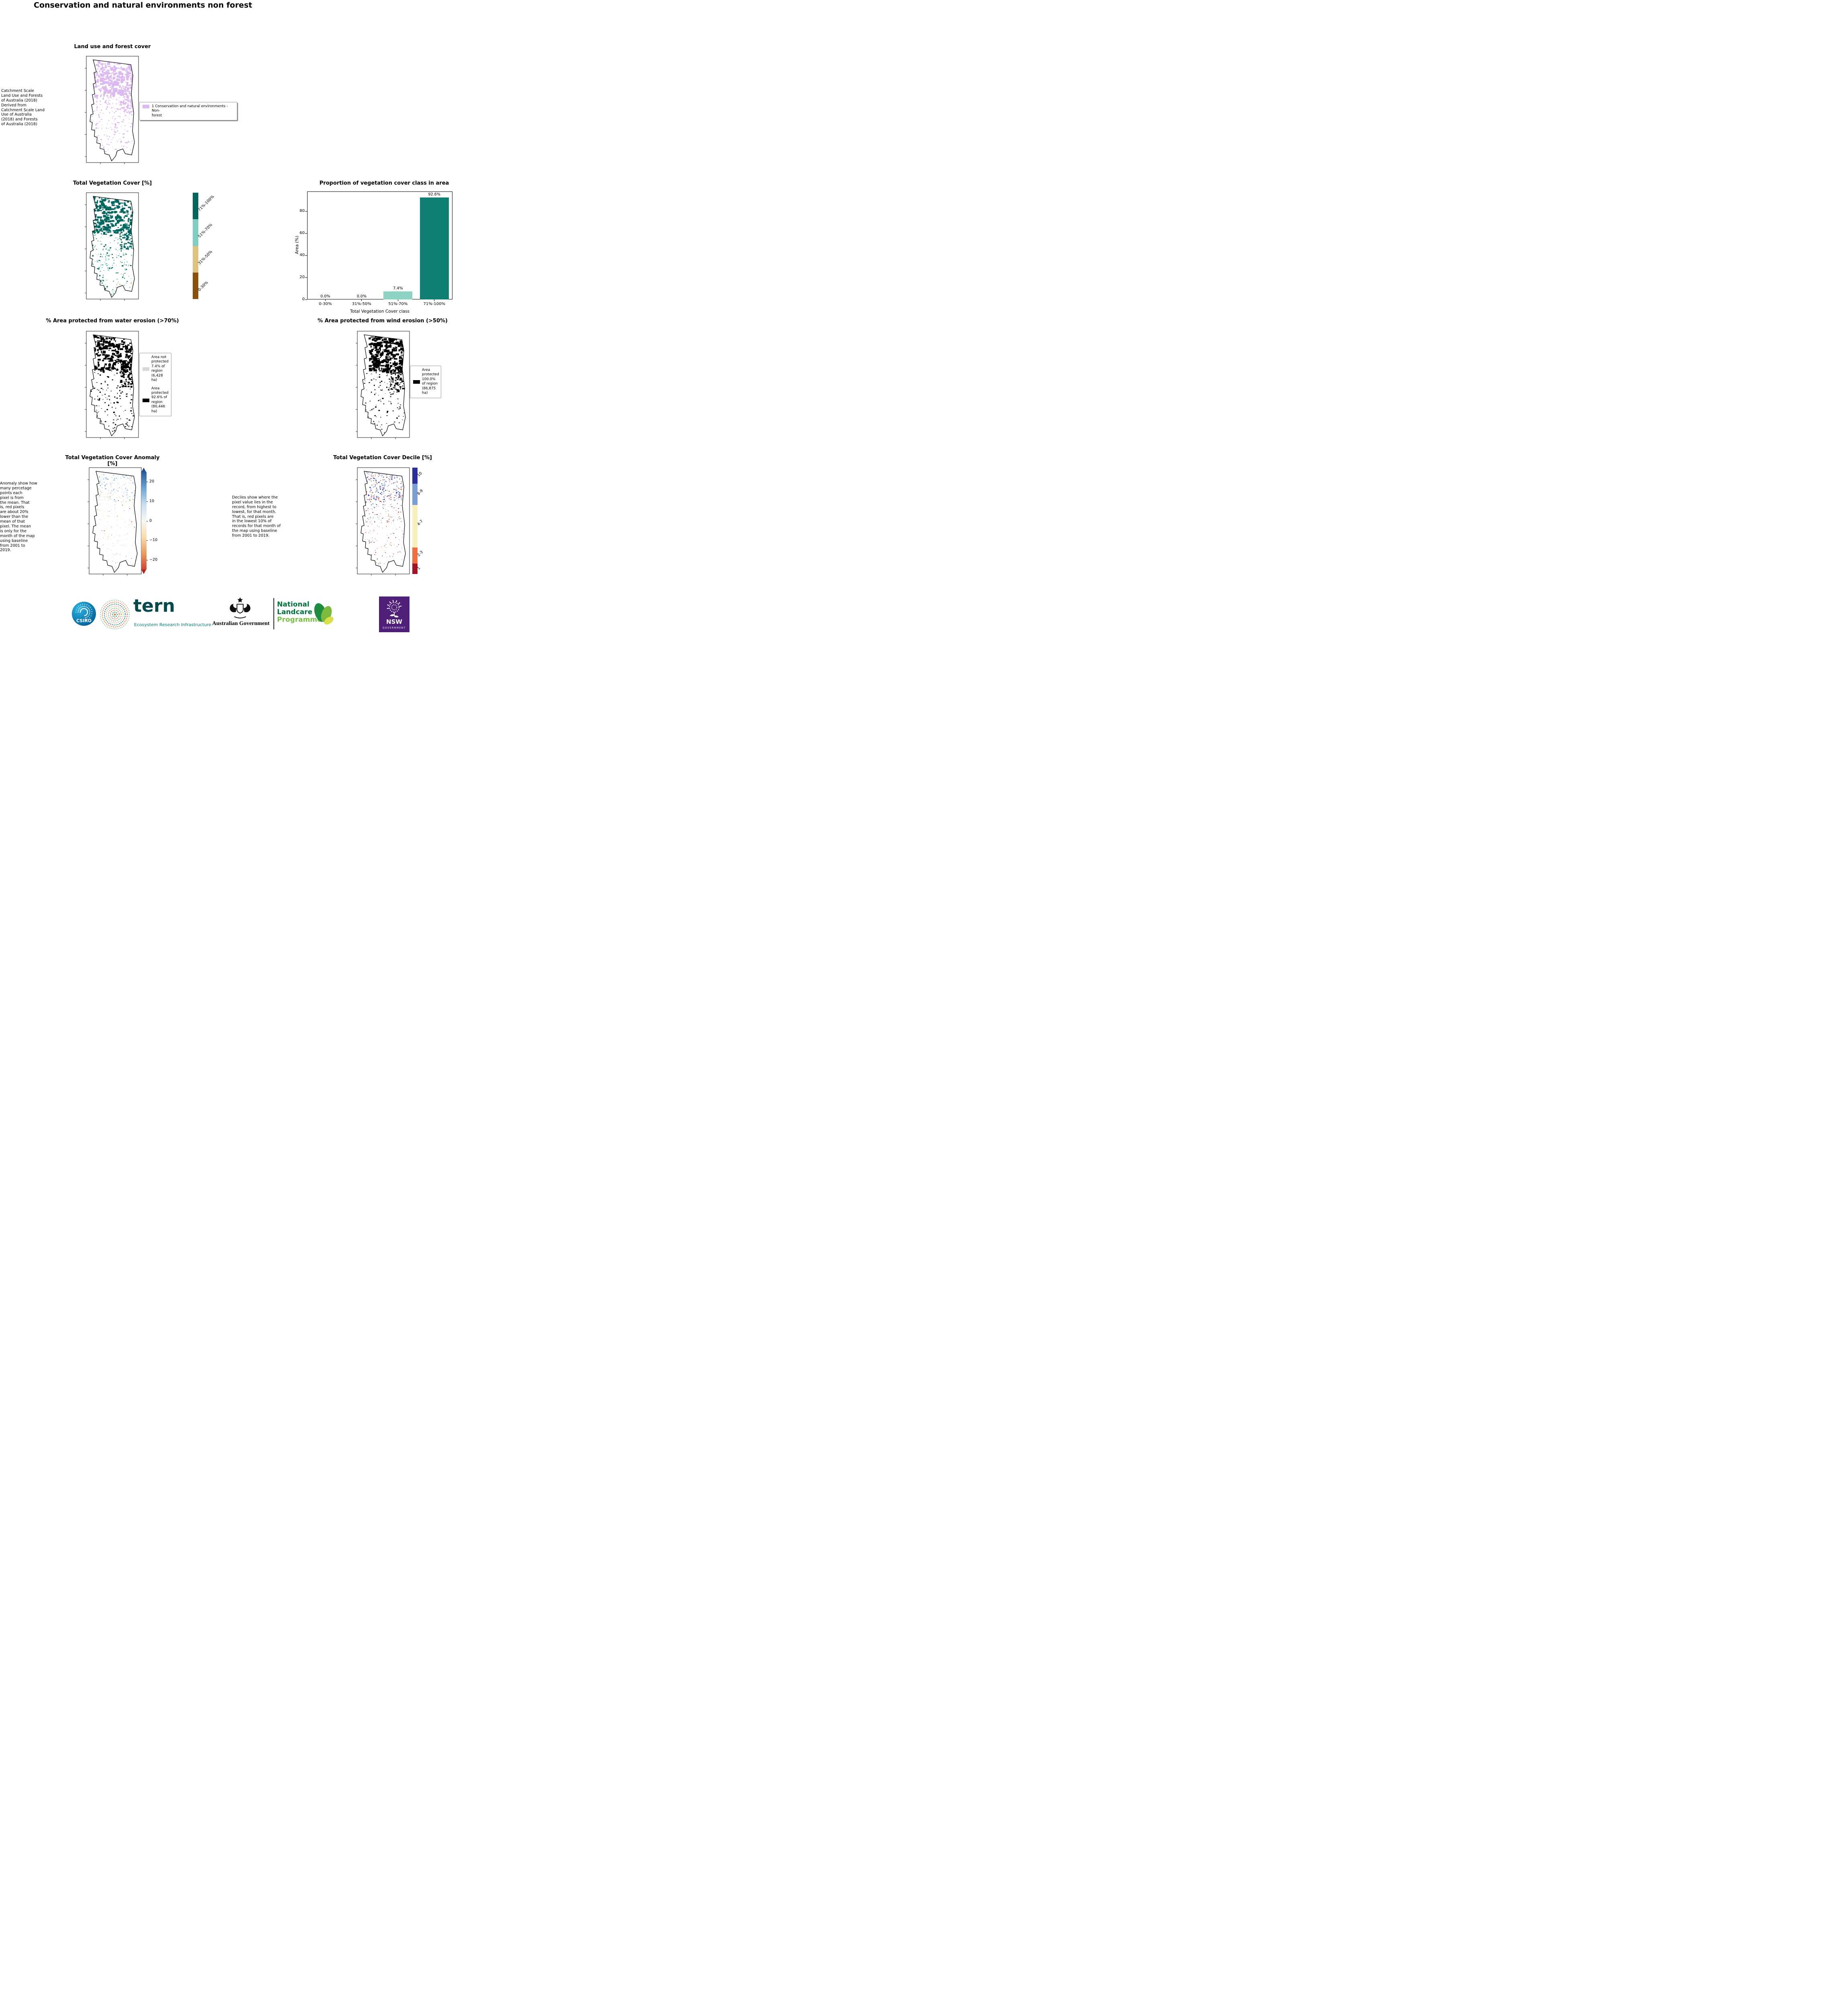 This screenshot has height=2007, width=1848. I want to click on tern-rings, so click(115, 614).